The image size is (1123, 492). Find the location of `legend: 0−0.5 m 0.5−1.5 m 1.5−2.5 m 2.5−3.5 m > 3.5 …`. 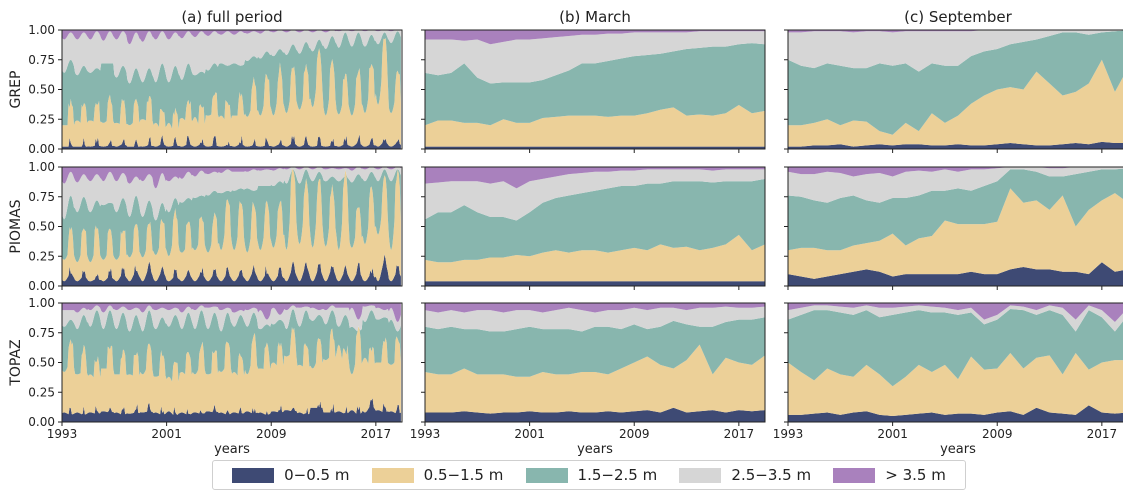

legend: 0−0.5 m 0.5−1.5 m 1.5−2.5 m 2.5−3.5 m > 3.5 … is located at coordinates (589, 475).